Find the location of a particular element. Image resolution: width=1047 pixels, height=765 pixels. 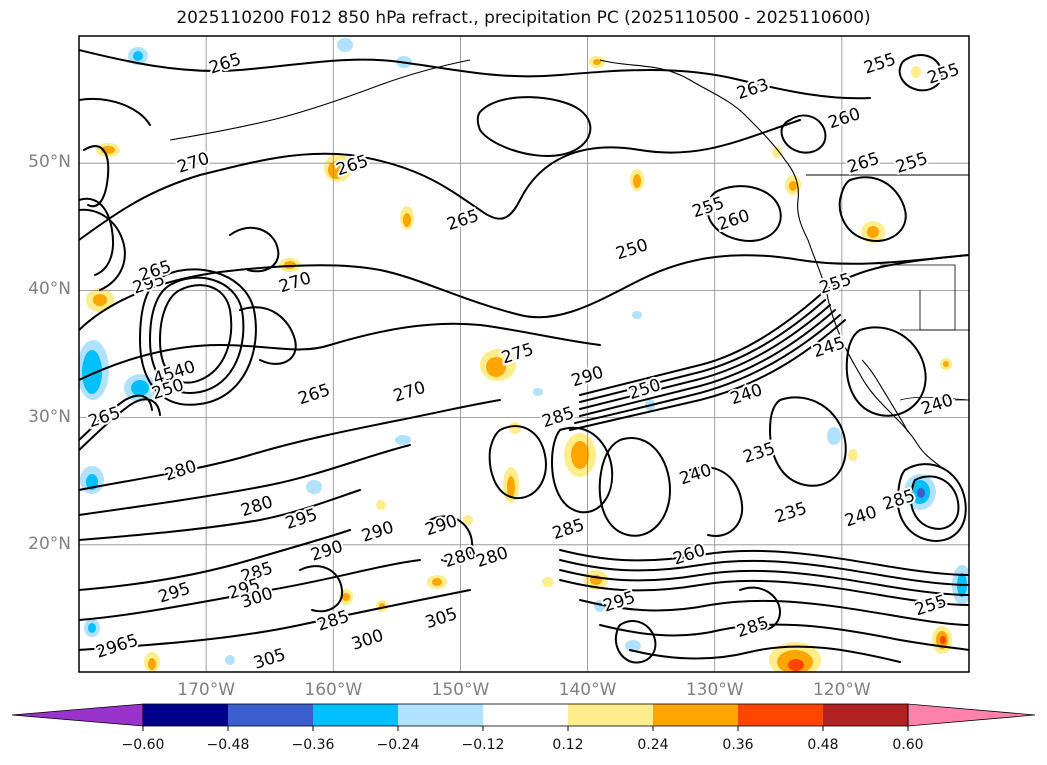

colorbar-frame is located at coordinates (525, 715).